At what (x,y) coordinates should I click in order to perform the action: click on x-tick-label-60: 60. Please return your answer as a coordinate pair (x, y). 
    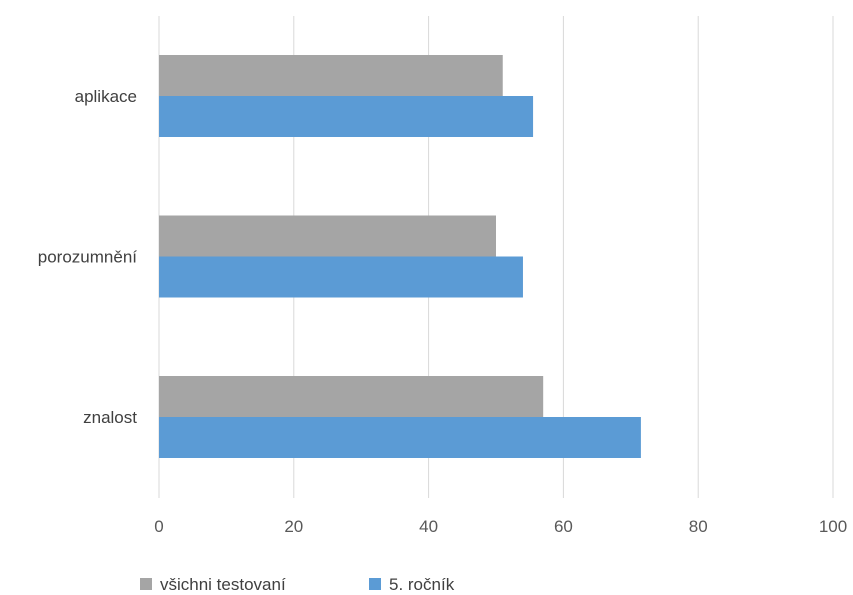
    Looking at the image, I should click on (563, 526).